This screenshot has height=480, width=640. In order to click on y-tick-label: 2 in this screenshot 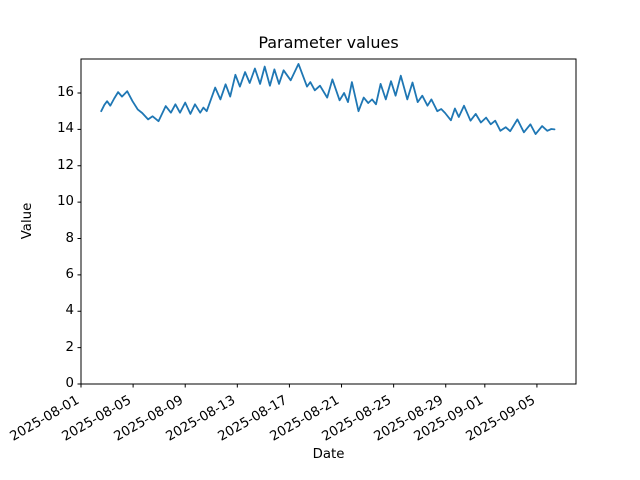, I will do `click(69, 347)`.